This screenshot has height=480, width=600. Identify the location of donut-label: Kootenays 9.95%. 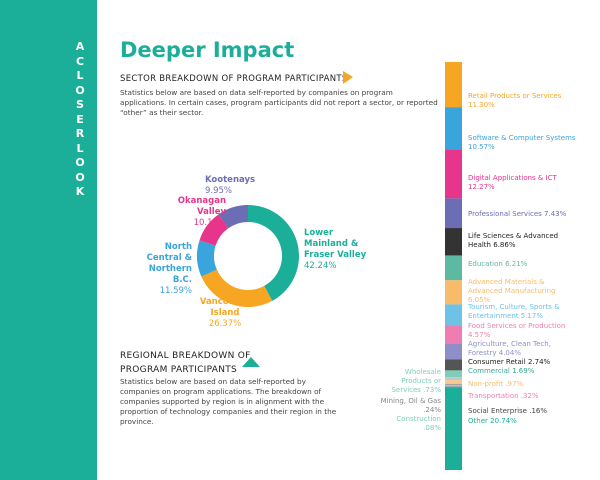
(235, 186).